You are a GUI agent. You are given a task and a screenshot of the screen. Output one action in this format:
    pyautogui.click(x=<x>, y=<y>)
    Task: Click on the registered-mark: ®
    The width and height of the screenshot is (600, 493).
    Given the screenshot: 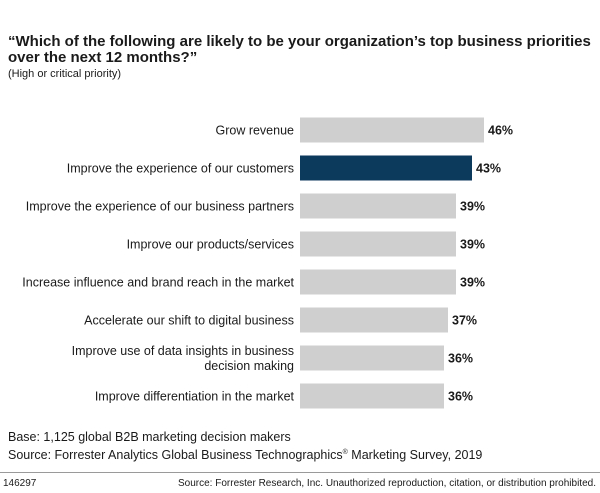 What is the action you would take?
    pyautogui.click(x=345, y=452)
    